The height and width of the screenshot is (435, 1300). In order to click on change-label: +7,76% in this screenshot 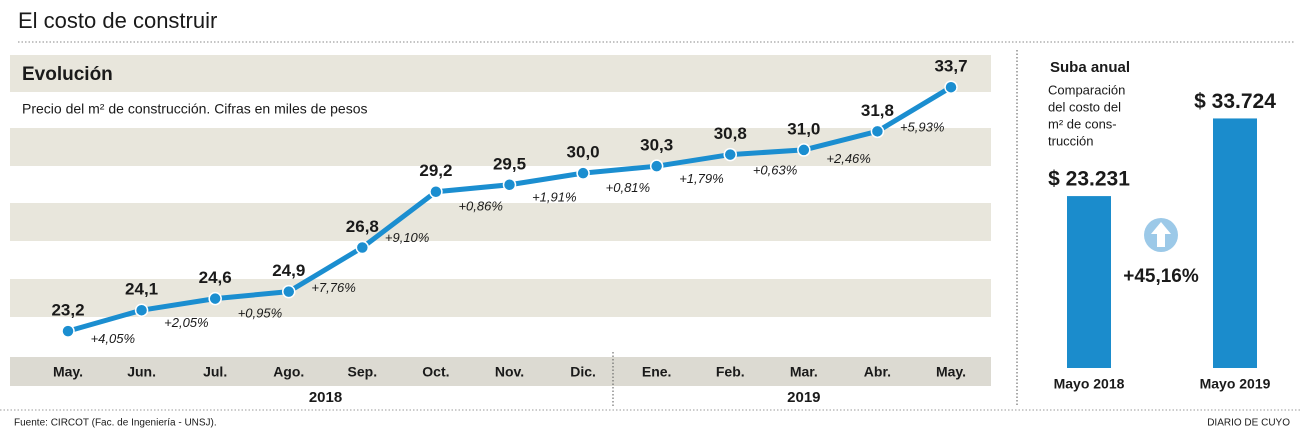, I will do `click(333, 287)`.